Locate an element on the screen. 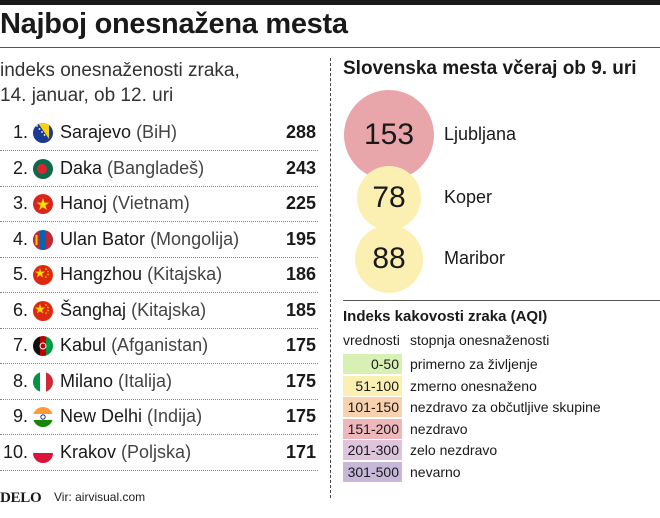  bubble-city-label: Maribor is located at coordinates (475, 258).